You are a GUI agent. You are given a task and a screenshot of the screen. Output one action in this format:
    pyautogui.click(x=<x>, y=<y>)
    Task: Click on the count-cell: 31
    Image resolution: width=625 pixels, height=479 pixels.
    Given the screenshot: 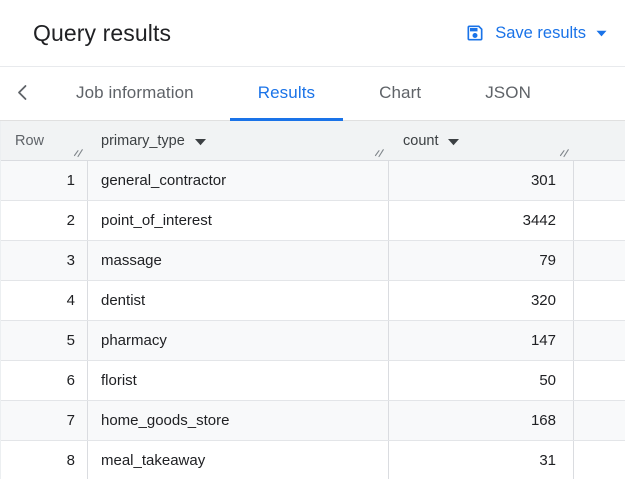 What is the action you would take?
    pyautogui.click(x=481, y=460)
    